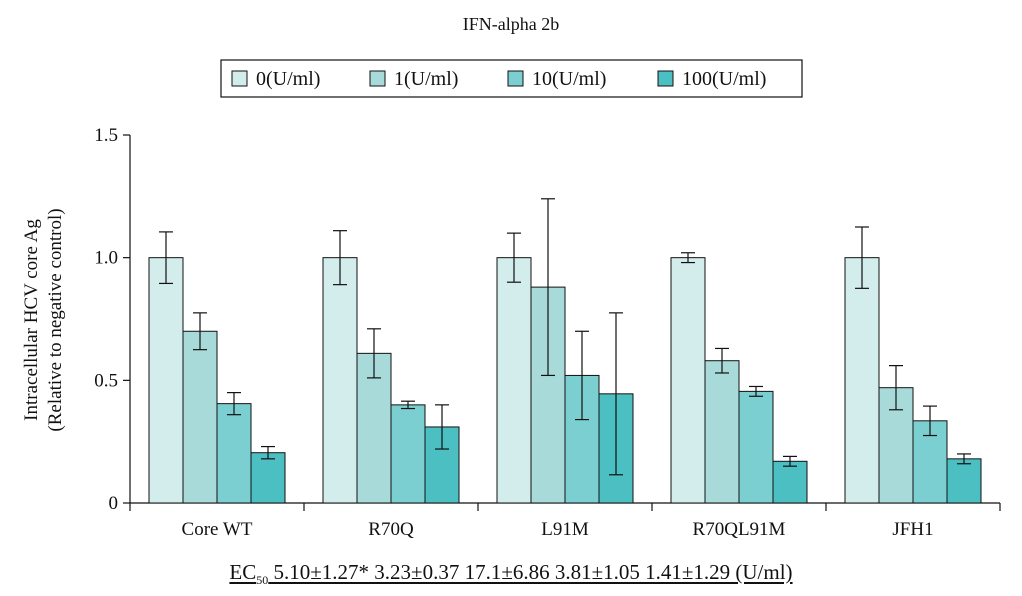  I want to click on y-tick-label-2: 0.5, so click(106, 380).